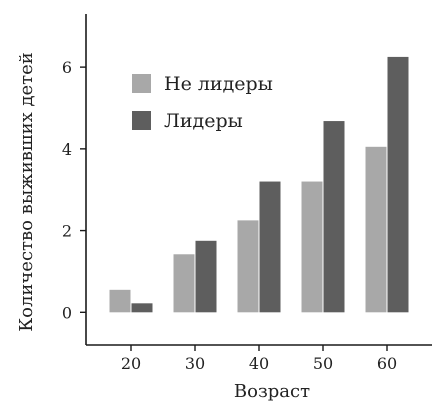 The height and width of the screenshot is (404, 440). What do you see at coordinates (218, 84) in the screenshot?
I see `legend-label: Не лидеры` at bounding box center [218, 84].